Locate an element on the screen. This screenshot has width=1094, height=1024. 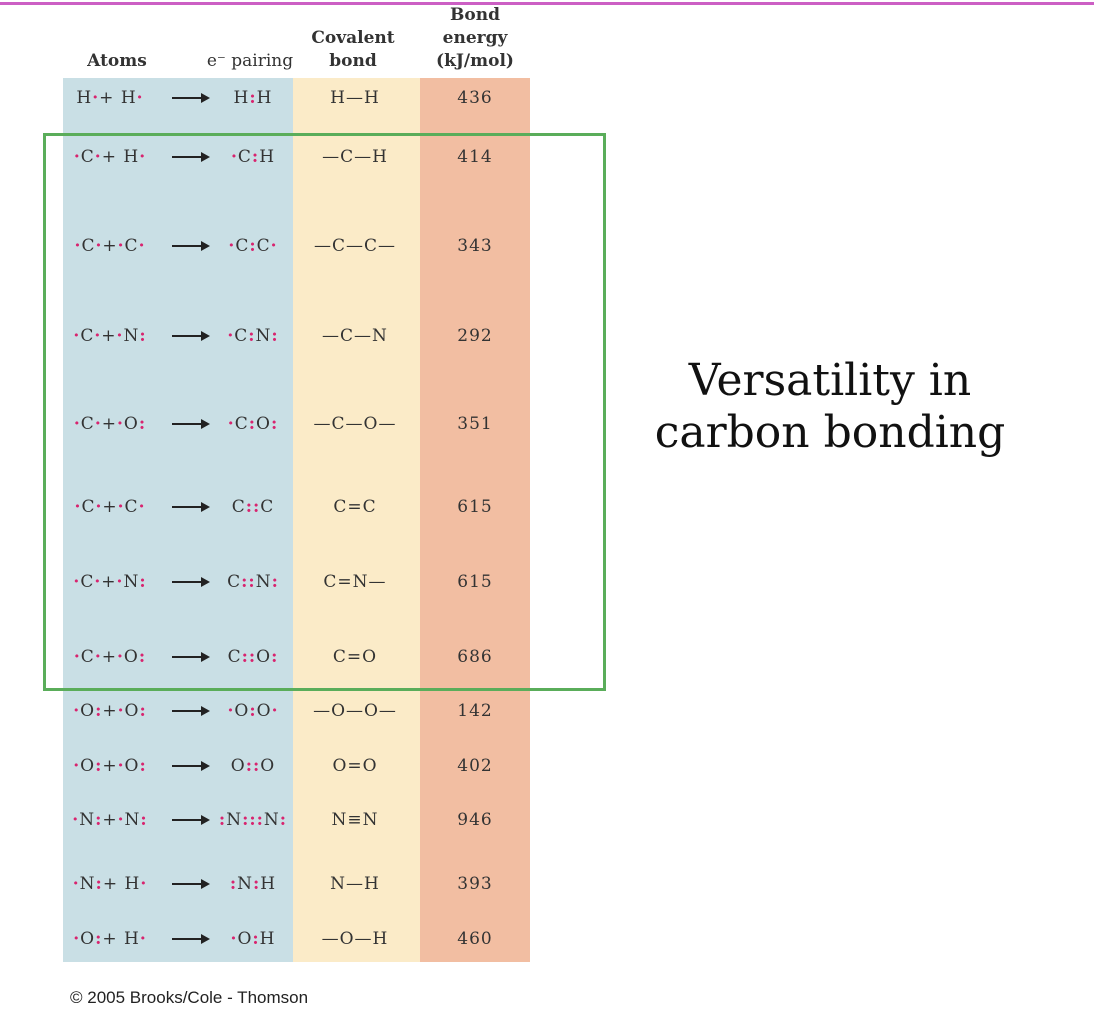
covalent-bond: —C—O— is located at coordinates (355, 424).